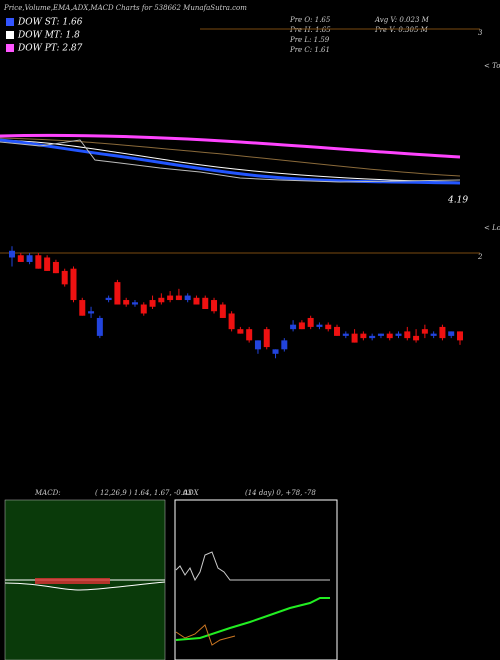 The height and width of the screenshot is (660, 500). I want to click on legend-label: DOW ST: 1.66, so click(50, 23).